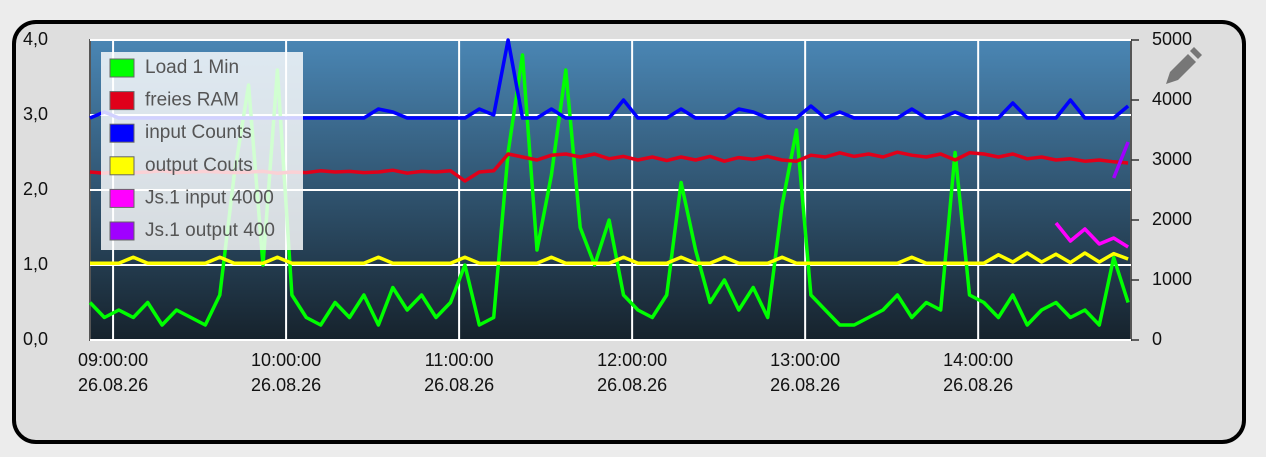 Image resolution: width=1266 pixels, height=457 pixels. What do you see at coordinates (1172, 159) in the screenshot?
I see `y2-tick-label: 3000` at bounding box center [1172, 159].